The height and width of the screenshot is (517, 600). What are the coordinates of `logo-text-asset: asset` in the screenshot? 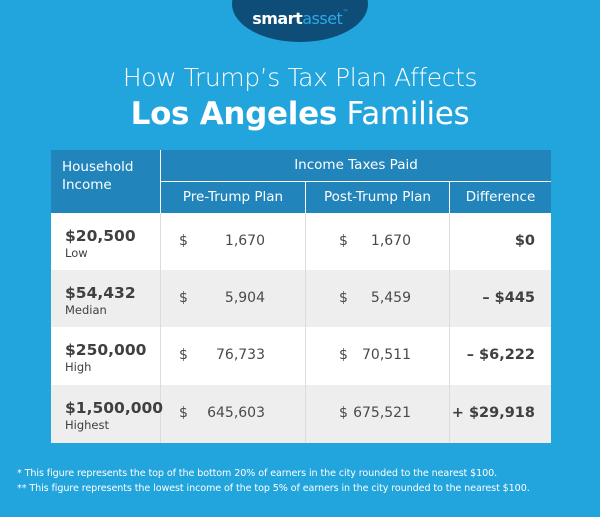 It's located at (322, 18).